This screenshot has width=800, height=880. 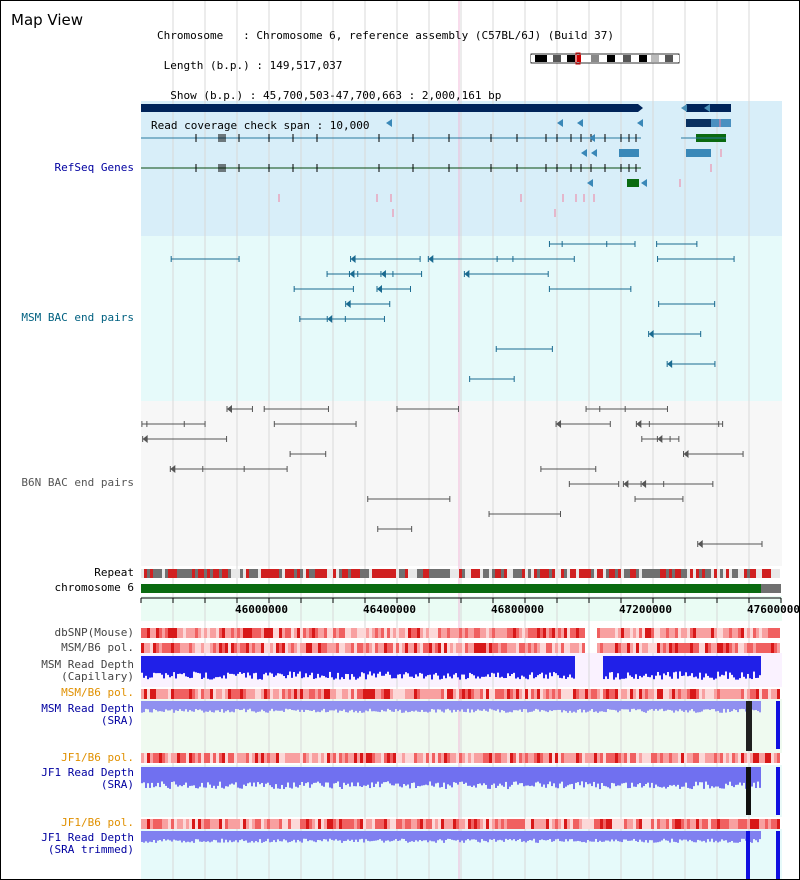 I want to click on msm-read-sra-label: MSM Read Depth (SRA), so click(x=87, y=714).